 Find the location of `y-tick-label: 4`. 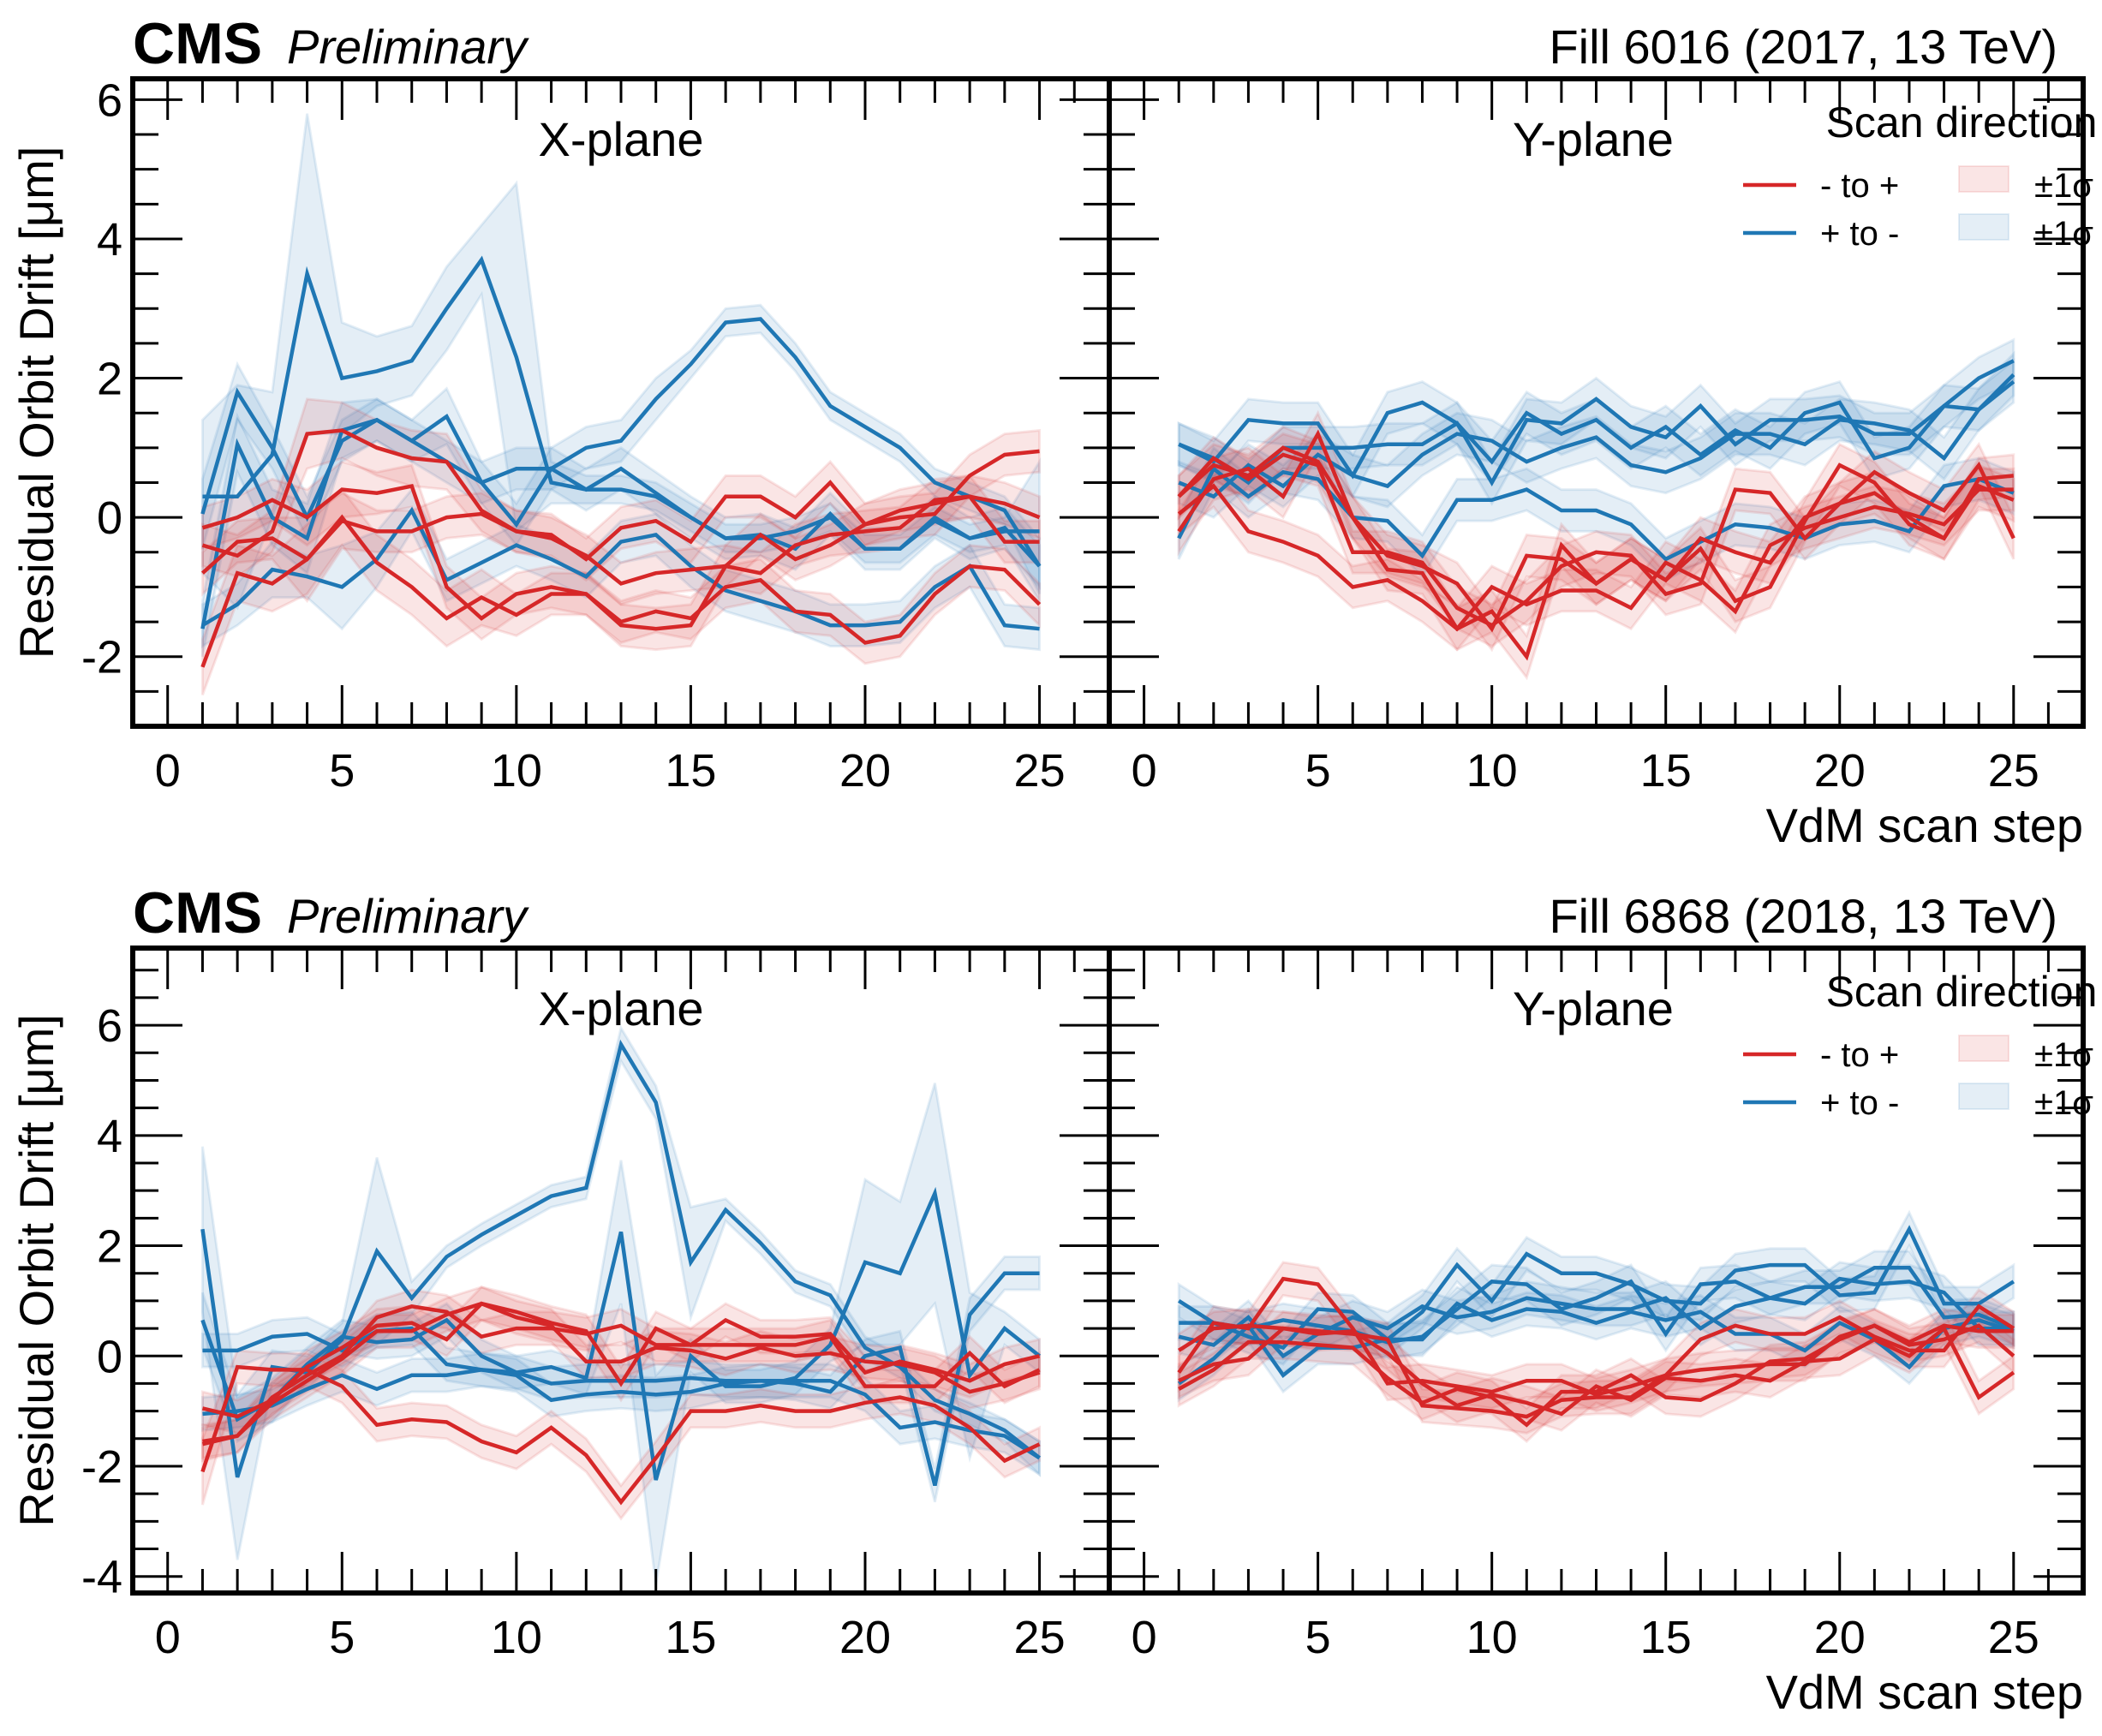

y-tick-label: 4 is located at coordinates (109, 1136).